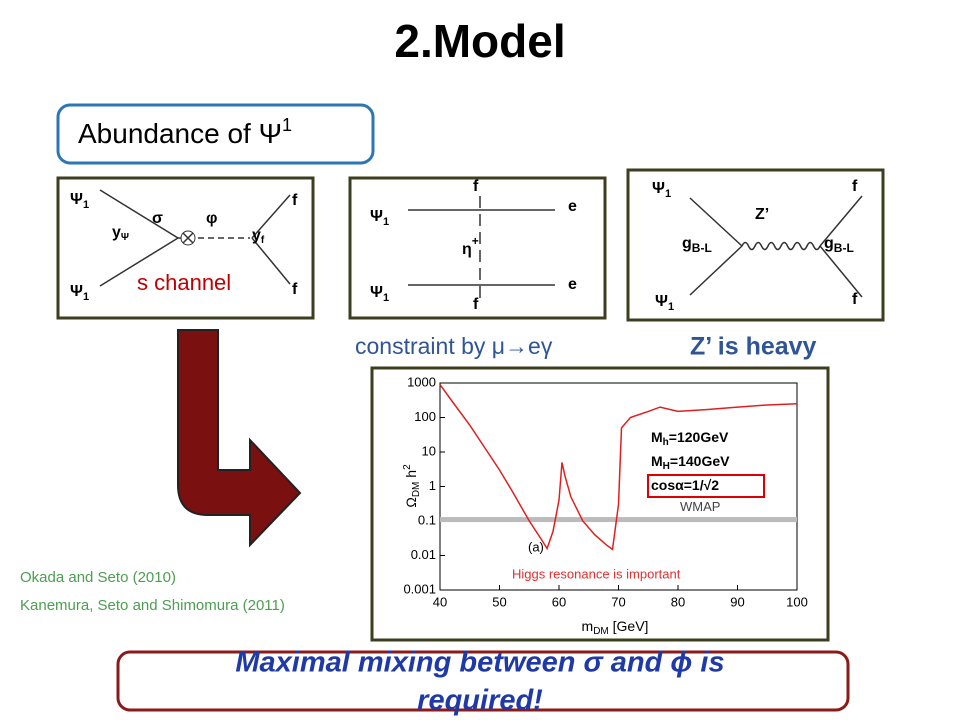  What do you see at coordinates (588, 626) in the screenshot?
I see `x-axis-label-part: m` at bounding box center [588, 626].